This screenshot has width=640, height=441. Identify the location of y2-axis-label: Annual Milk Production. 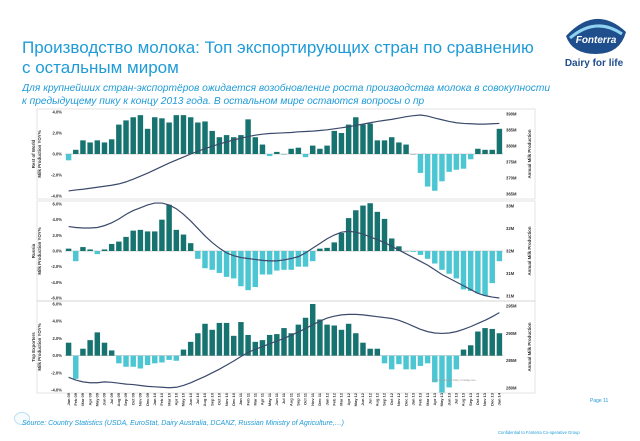
(529, 250).